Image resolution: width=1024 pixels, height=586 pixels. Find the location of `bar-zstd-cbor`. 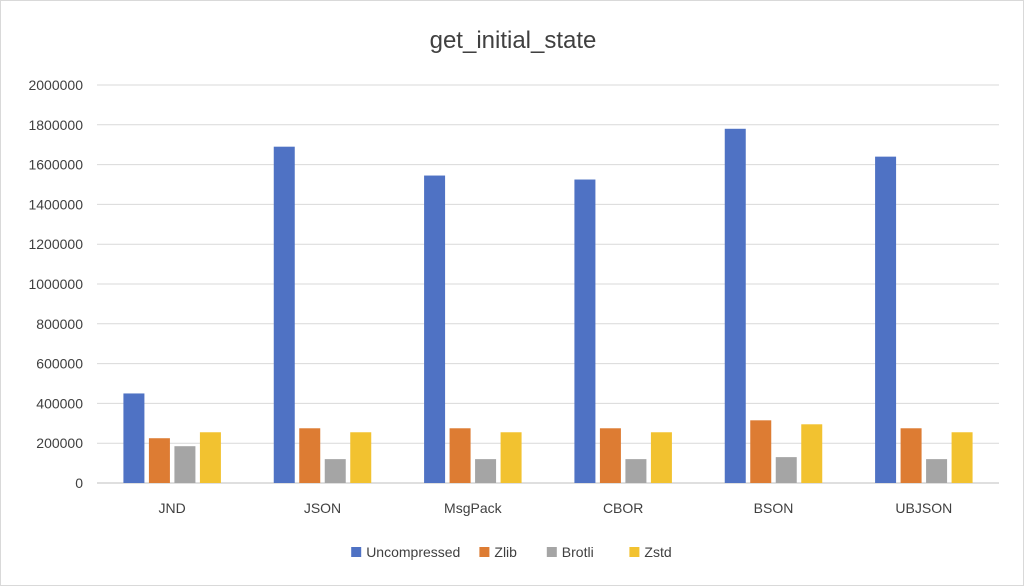

bar-zstd-cbor is located at coordinates (661, 457).